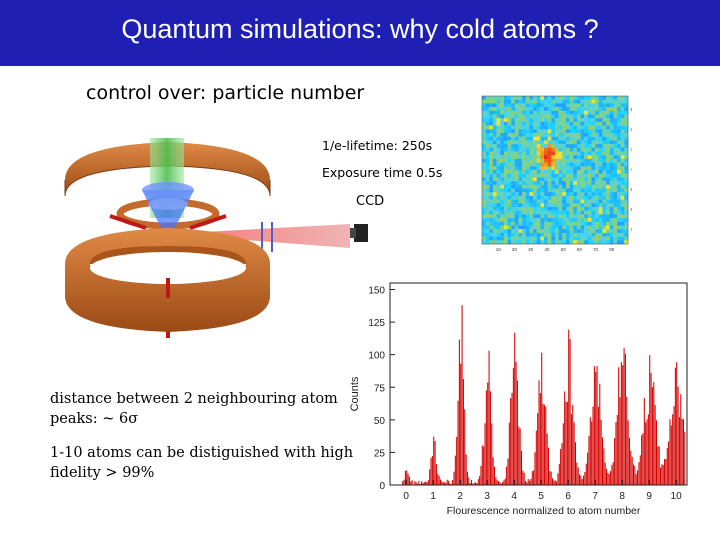 Image resolution: width=720 pixels, height=540 pixels. What do you see at coordinates (406, 496) in the screenshot?
I see `x-tick-label: 0` at bounding box center [406, 496].